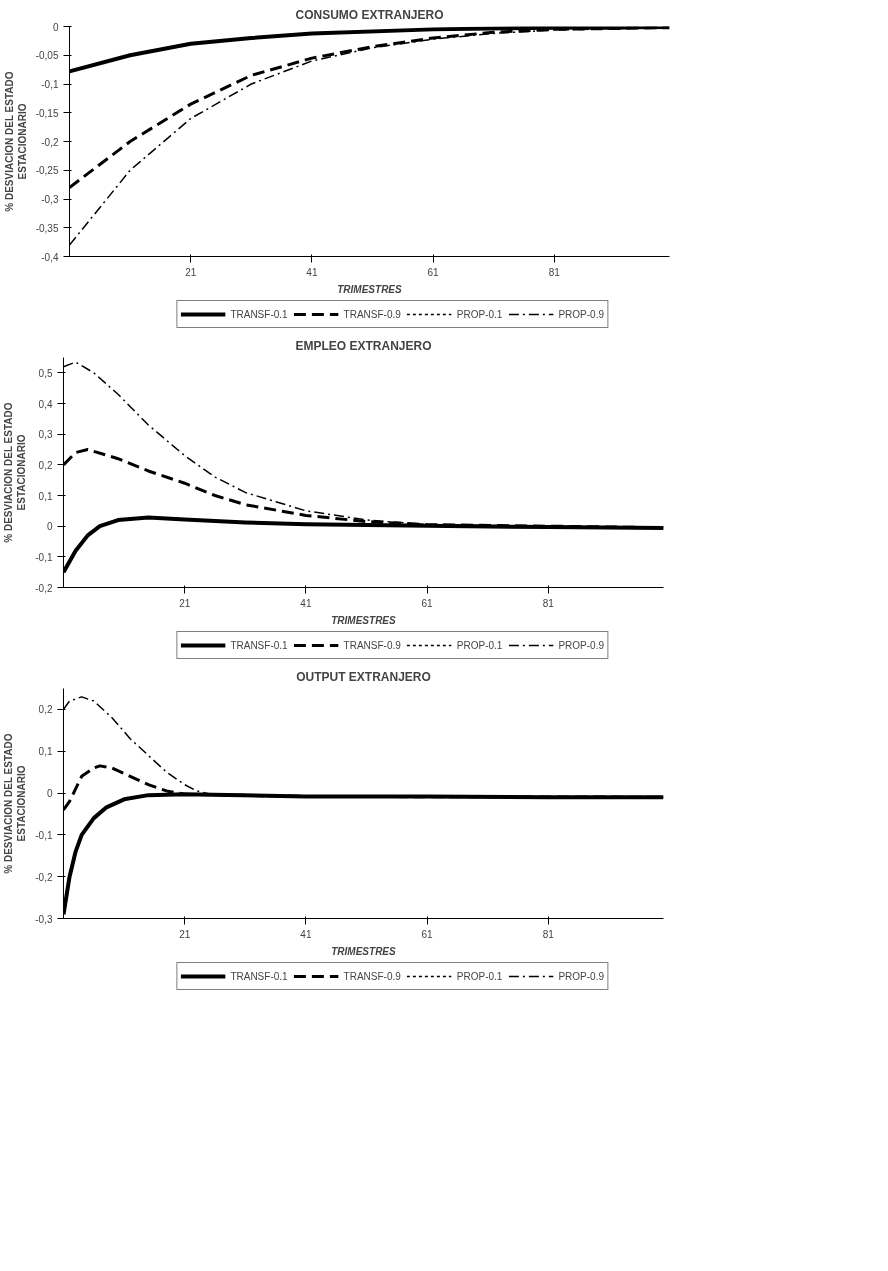 Image resolution: width=888 pixels, height=1271 pixels. What do you see at coordinates (47, 113) in the screenshot?
I see `y-tick-label: -0,15` at bounding box center [47, 113].